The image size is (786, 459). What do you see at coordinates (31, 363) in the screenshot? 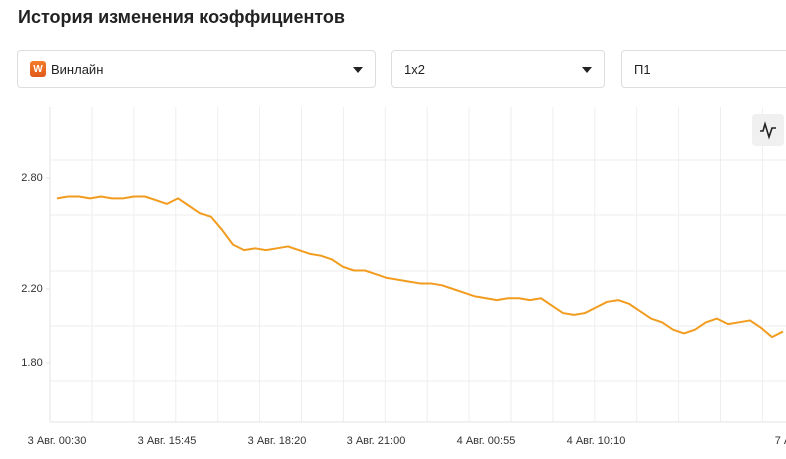
I see `y-tick-label: 1.80` at bounding box center [31, 363].